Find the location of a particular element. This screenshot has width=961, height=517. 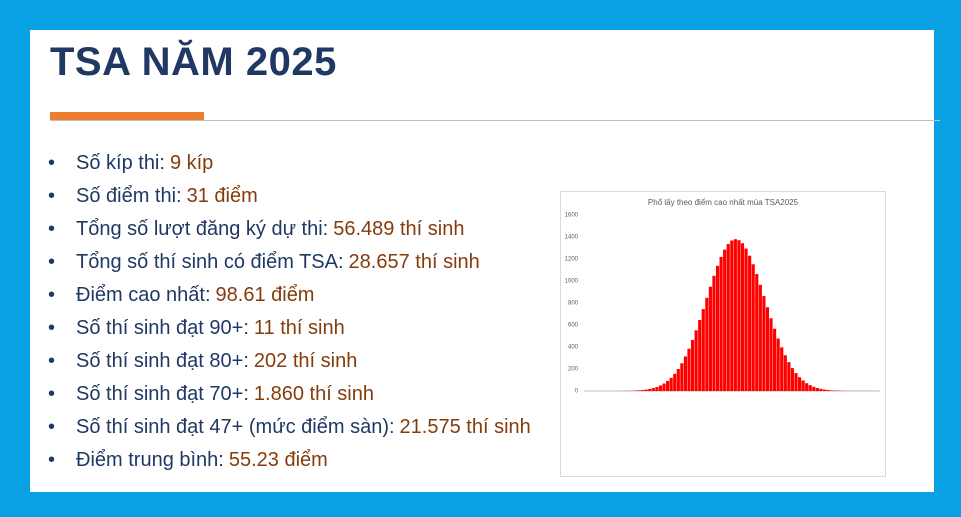

bullet-item: Điểm cao nhất:98.61 điểm is located at coordinates (289, 296).